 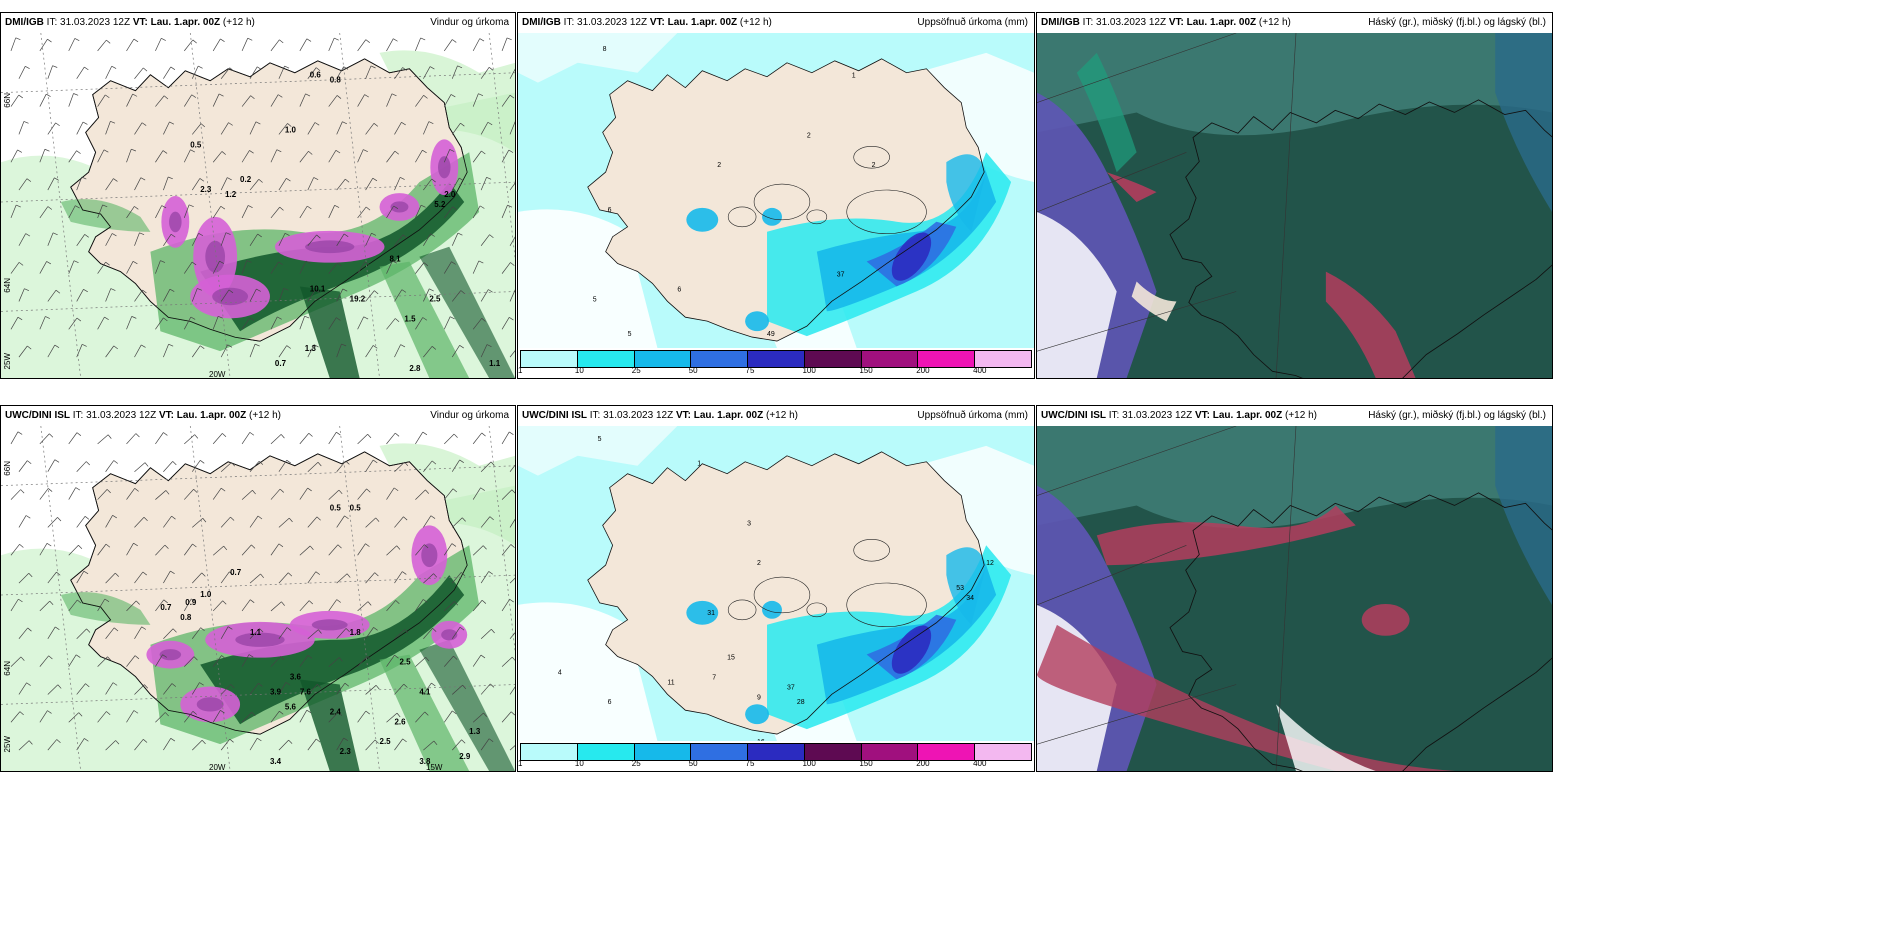 I want to click on accum-value-label: 16, so click(x=761, y=740).